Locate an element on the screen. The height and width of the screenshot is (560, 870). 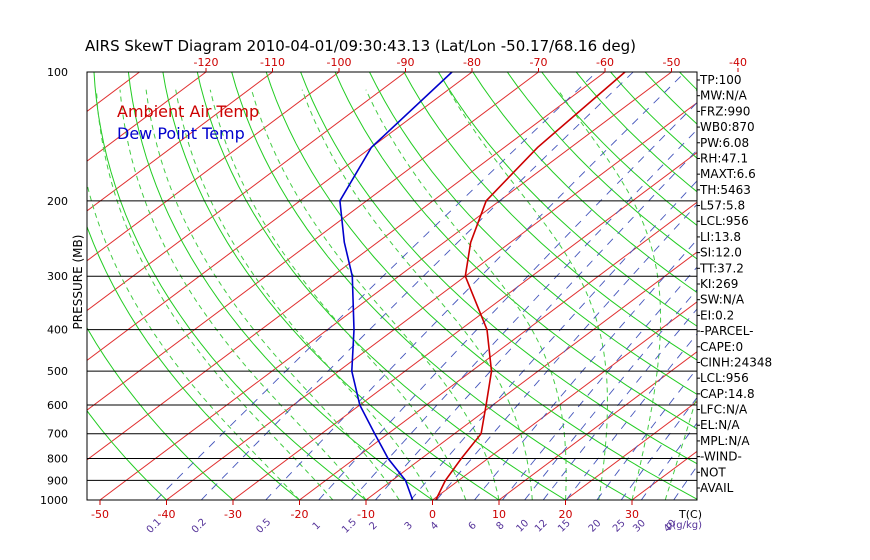
mixing-ratio-label: 1 is located at coordinates (317, 526).